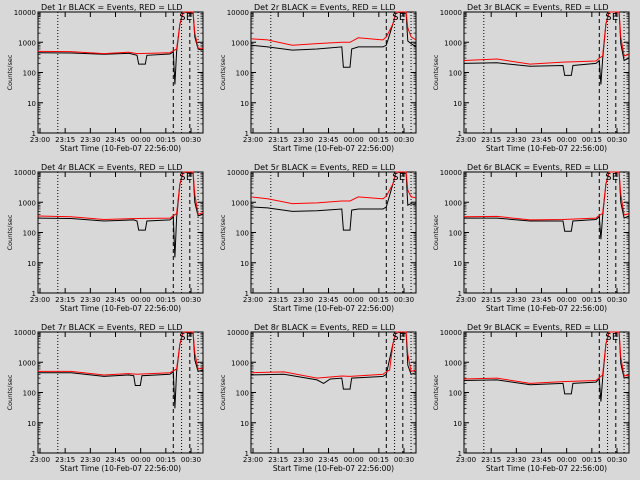 The height and width of the screenshot is (480, 640). I want to click on chart-title: Det 6r BLACK = Events, RED = LLD, so click(538, 167).